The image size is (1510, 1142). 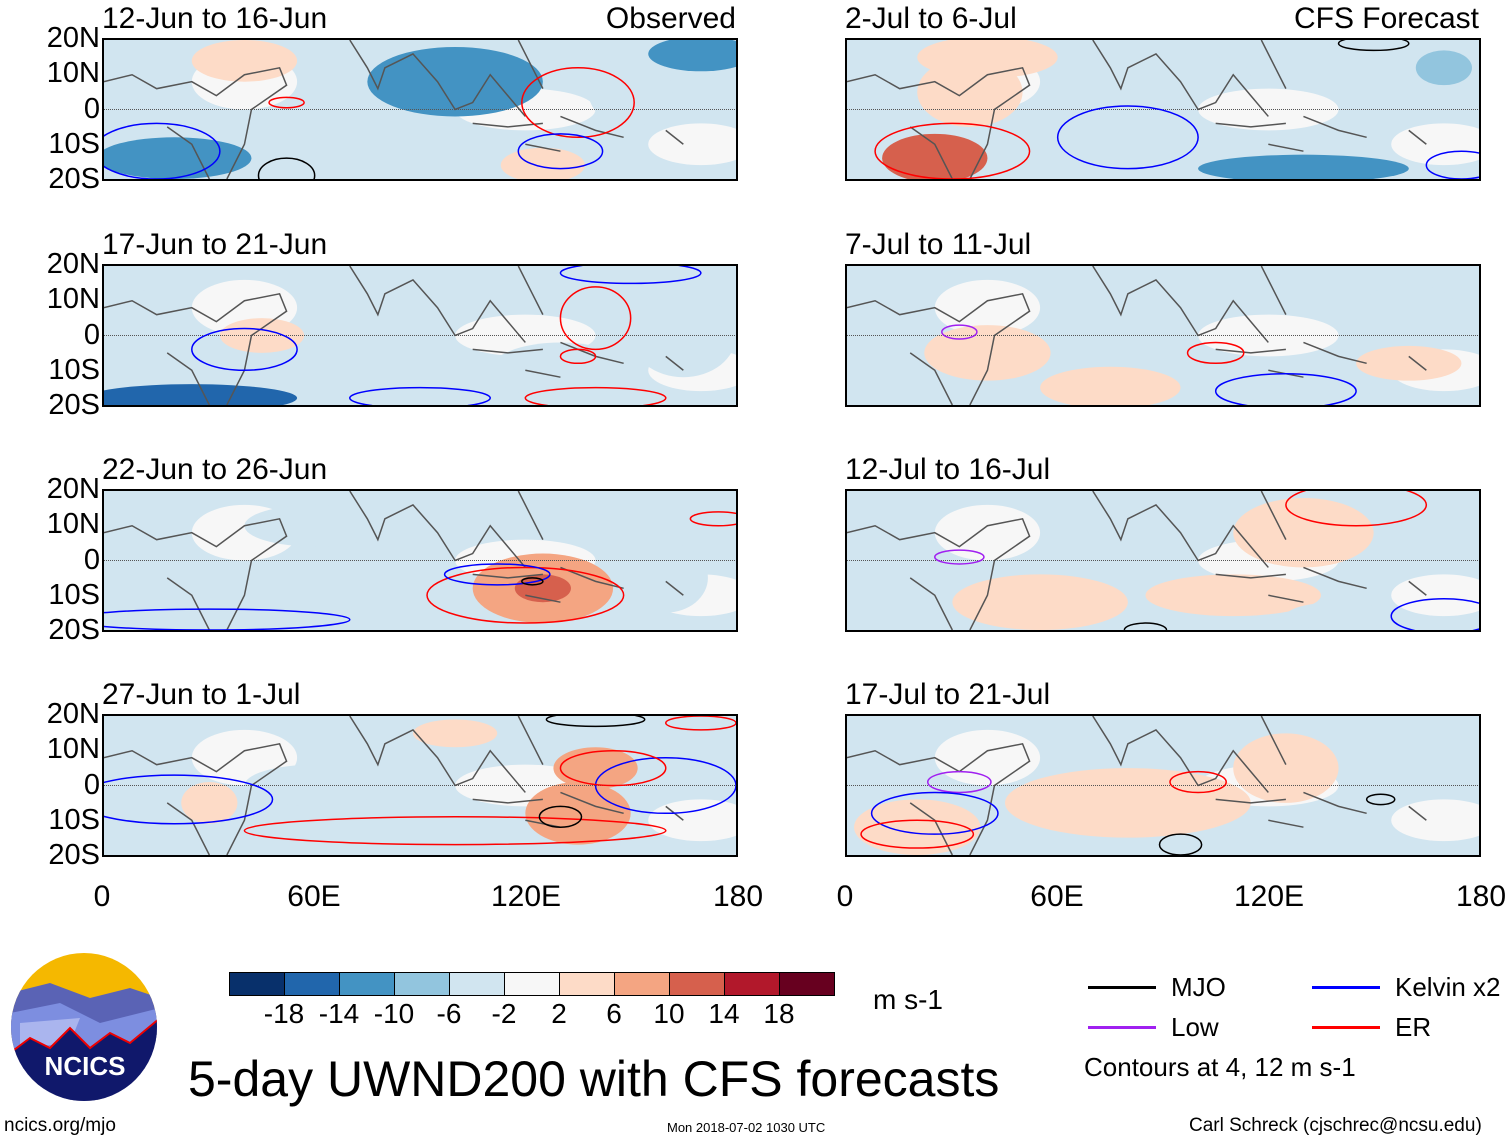 What do you see at coordinates (201, 694) in the screenshot?
I see `panel-title: 27-Jun to 1-Jul` at bounding box center [201, 694].